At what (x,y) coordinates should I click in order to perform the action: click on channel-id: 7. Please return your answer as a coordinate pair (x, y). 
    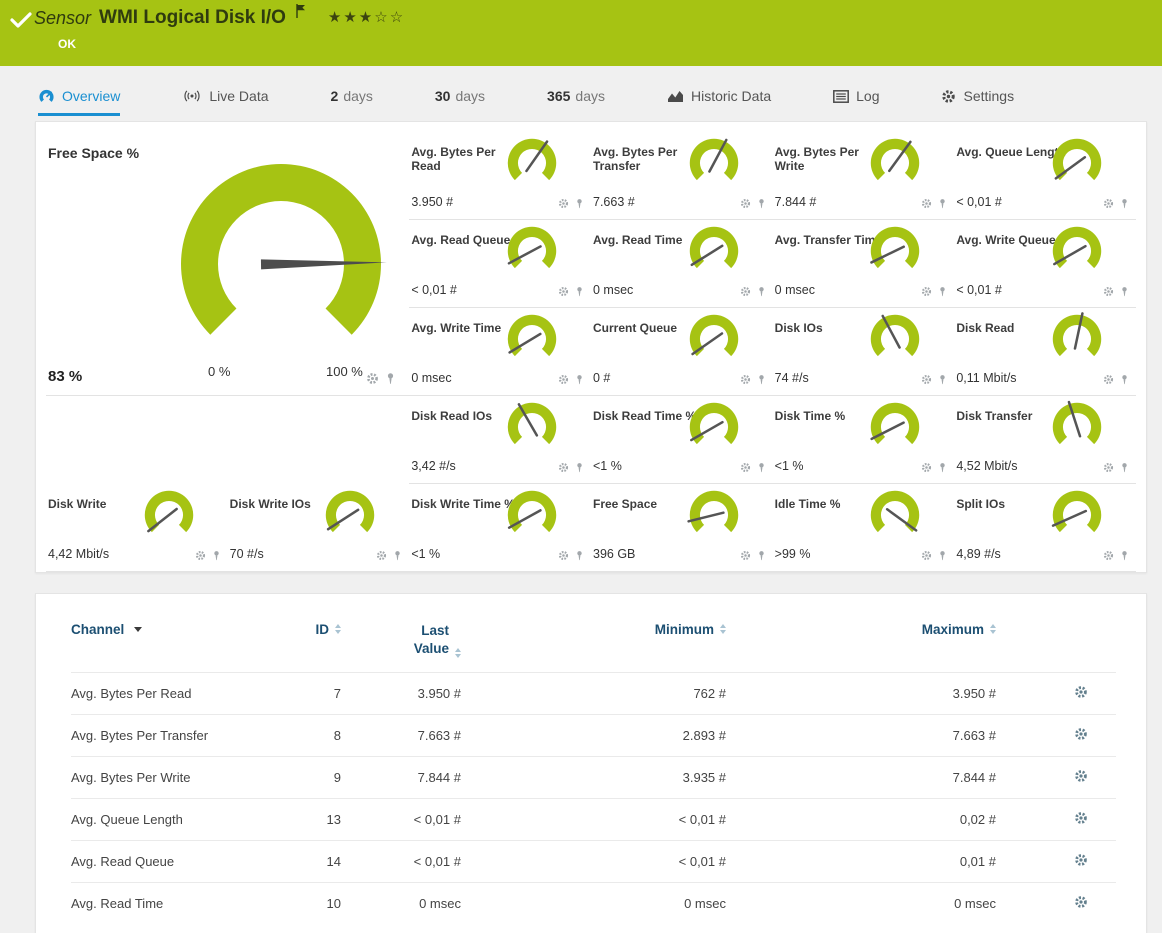
    Looking at the image, I should click on (303, 693).